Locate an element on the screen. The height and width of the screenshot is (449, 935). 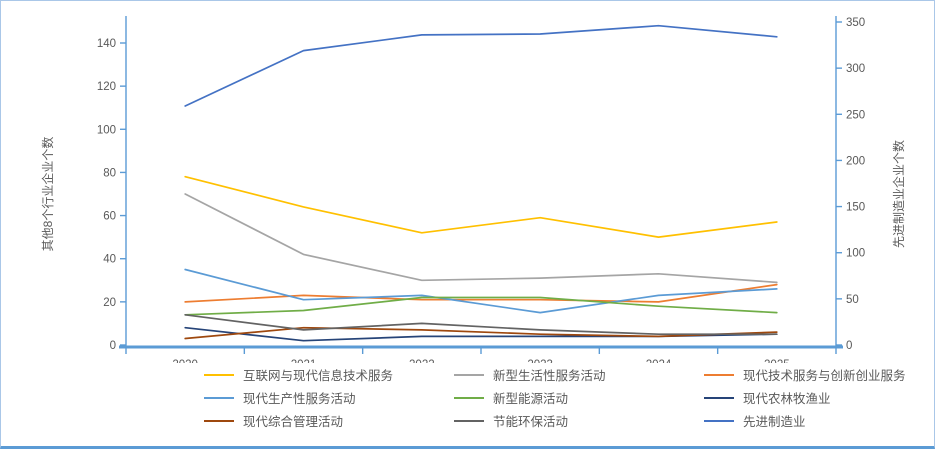
legend-item-2: 现代技术服务与创新创业服务 is located at coordinates (819, 374).